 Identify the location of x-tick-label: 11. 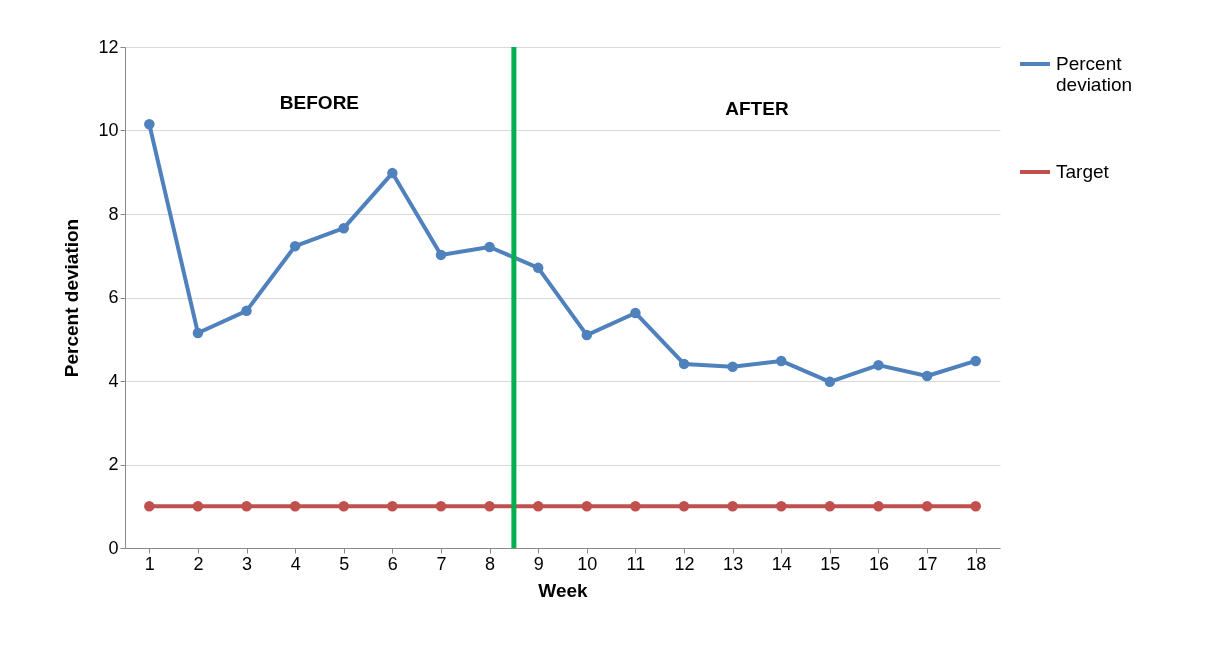
(636, 563).